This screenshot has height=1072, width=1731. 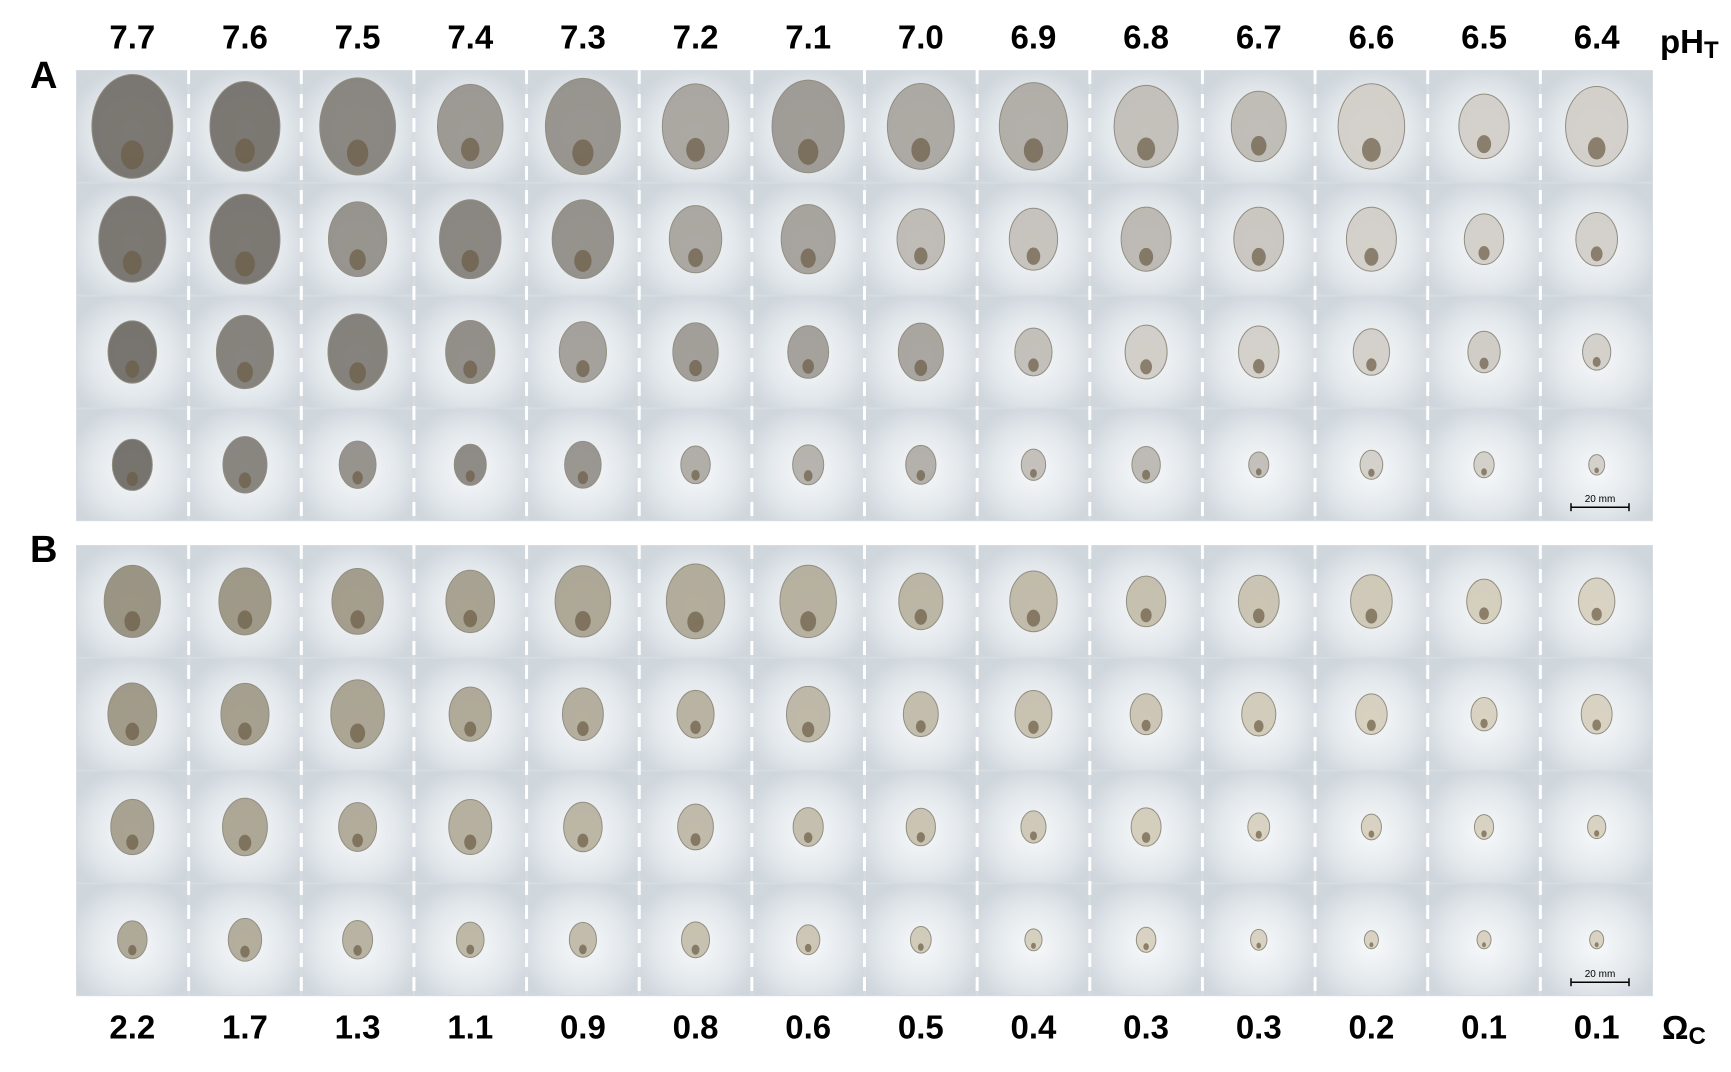 What do you see at coordinates (1597, 1027) in the screenshot?
I see `omega-label: 0.1` at bounding box center [1597, 1027].